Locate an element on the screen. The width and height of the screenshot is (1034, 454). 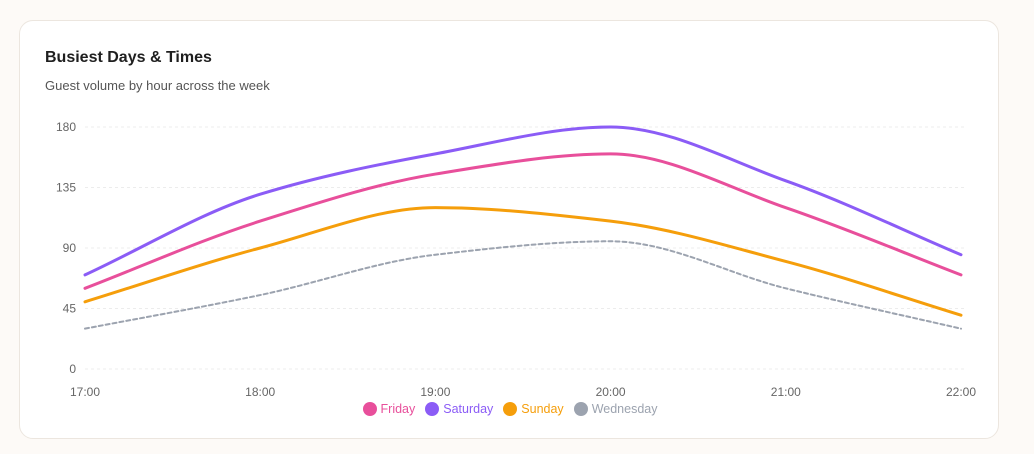
chart-legend: Friday Saturday Sunday Wednesday is located at coordinates (510, 409).